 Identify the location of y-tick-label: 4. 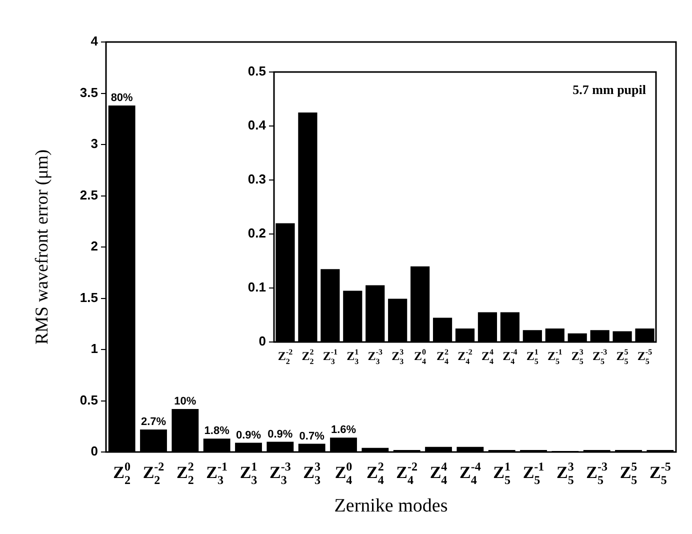
(94, 41).